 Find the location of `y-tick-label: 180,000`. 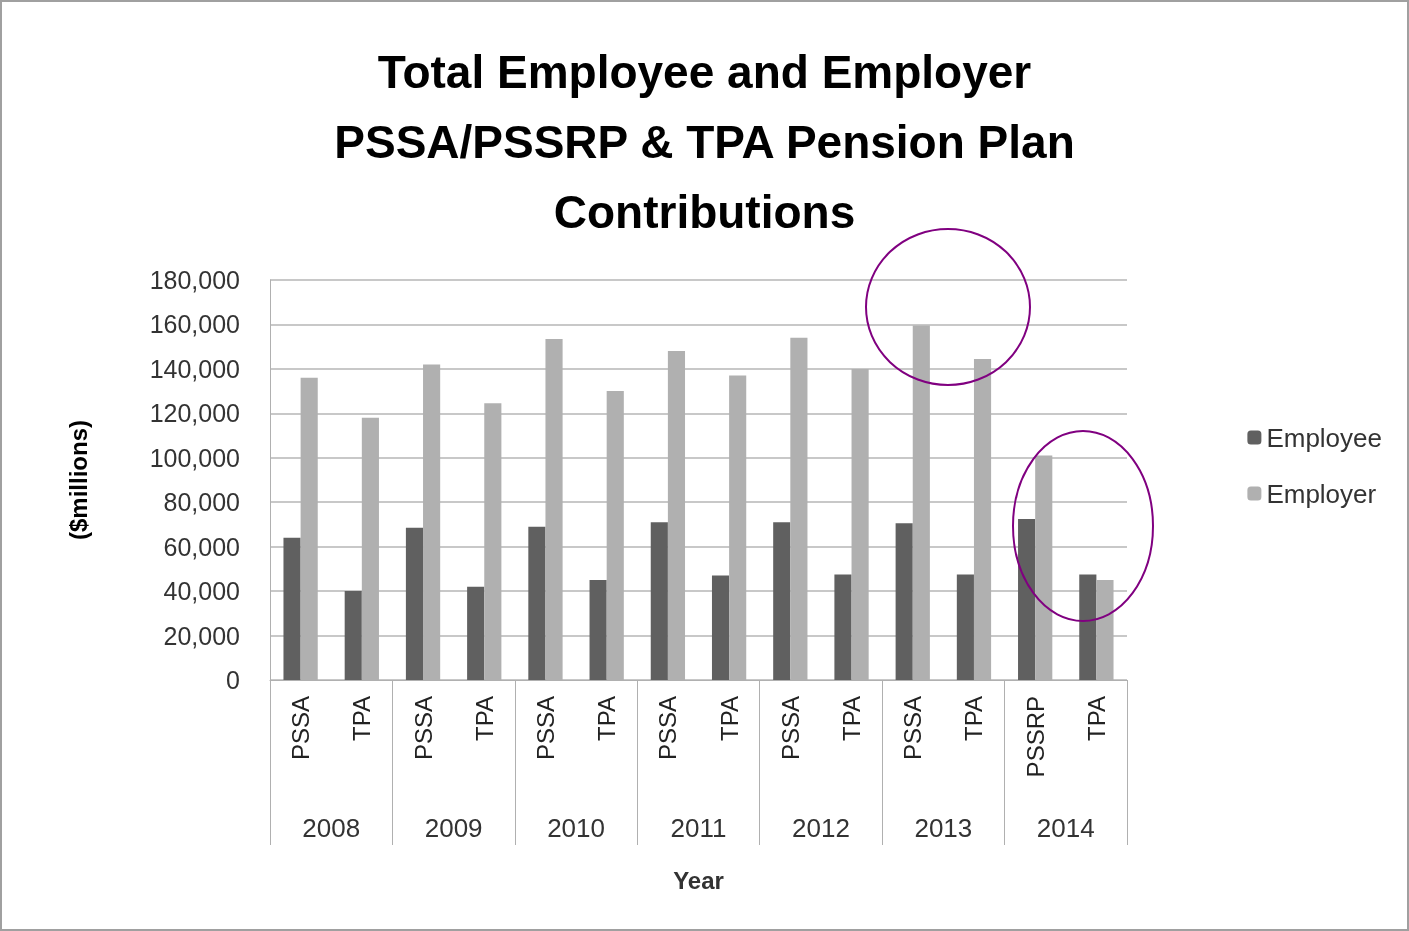

y-tick-label: 180,000 is located at coordinates (194, 280).